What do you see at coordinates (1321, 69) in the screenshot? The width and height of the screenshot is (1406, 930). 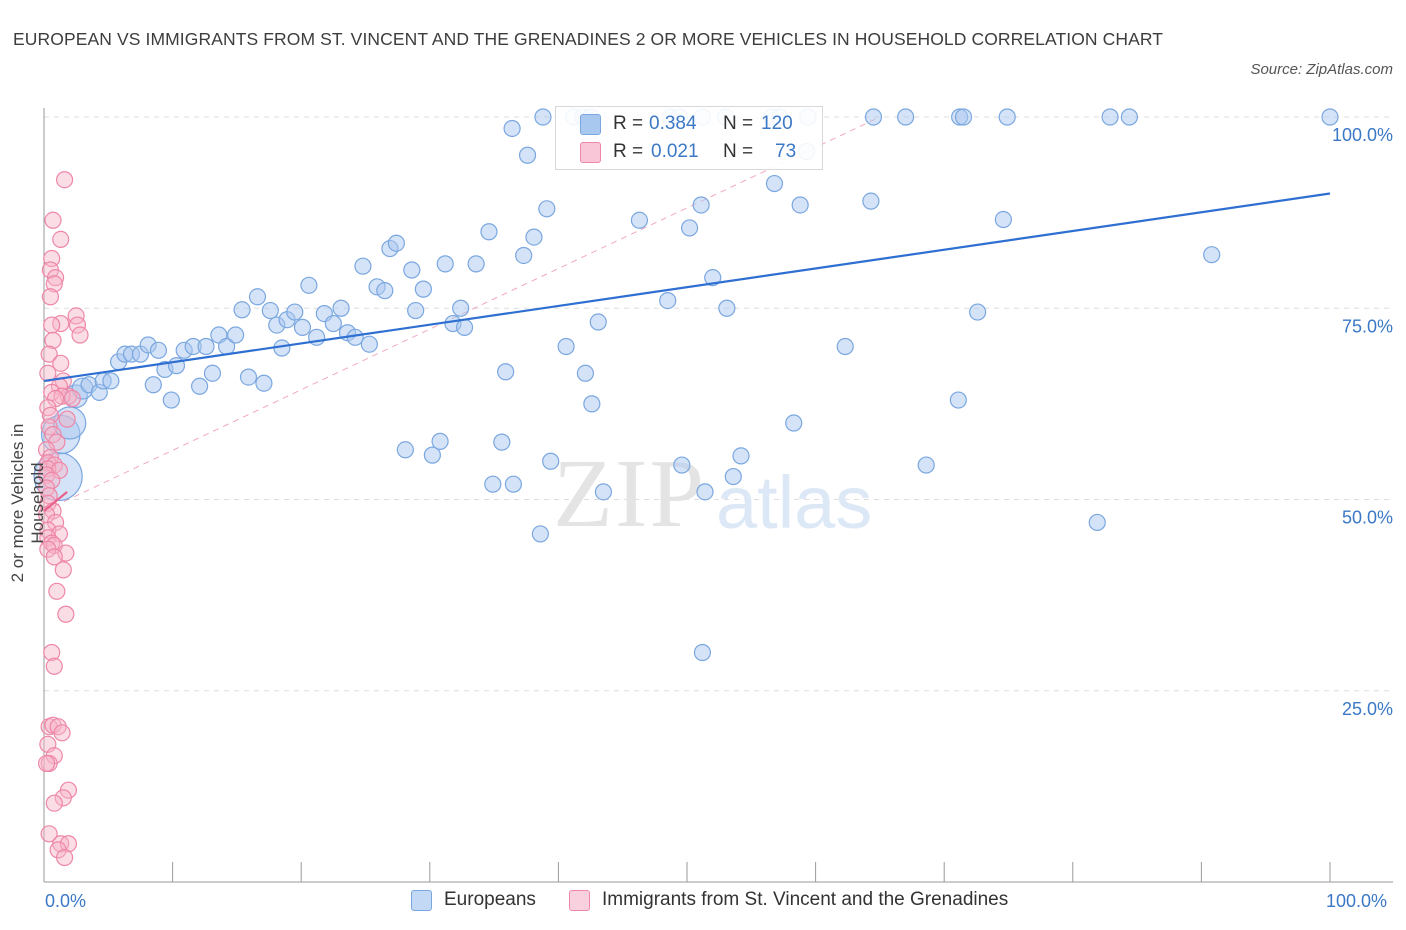 I see `source-label: Source: ZipAtlas.com` at bounding box center [1321, 69].